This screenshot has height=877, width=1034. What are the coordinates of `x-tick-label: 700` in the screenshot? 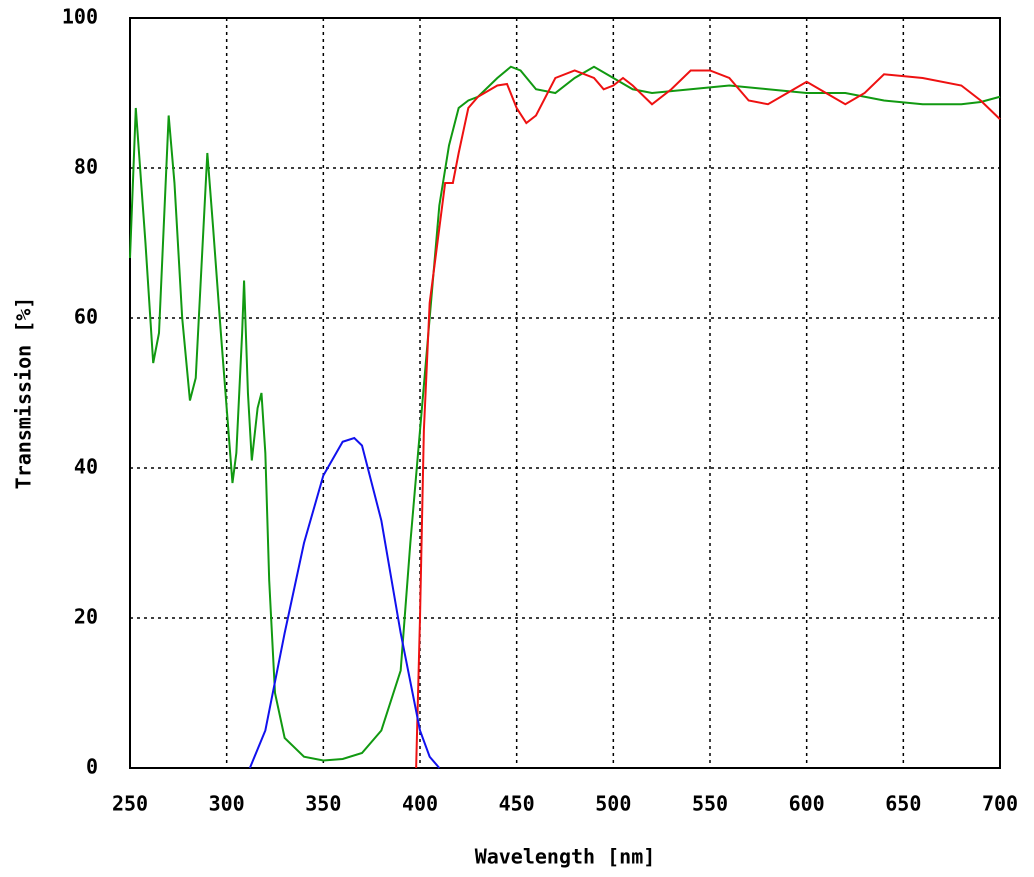 It's located at (1000, 804).